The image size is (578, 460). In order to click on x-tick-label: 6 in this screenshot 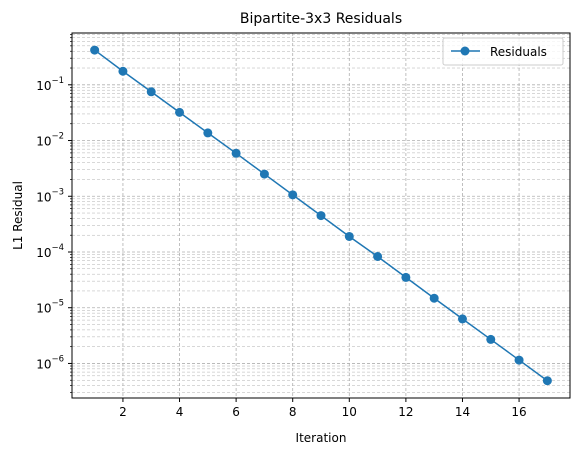, I will do `click(236, 412)`.